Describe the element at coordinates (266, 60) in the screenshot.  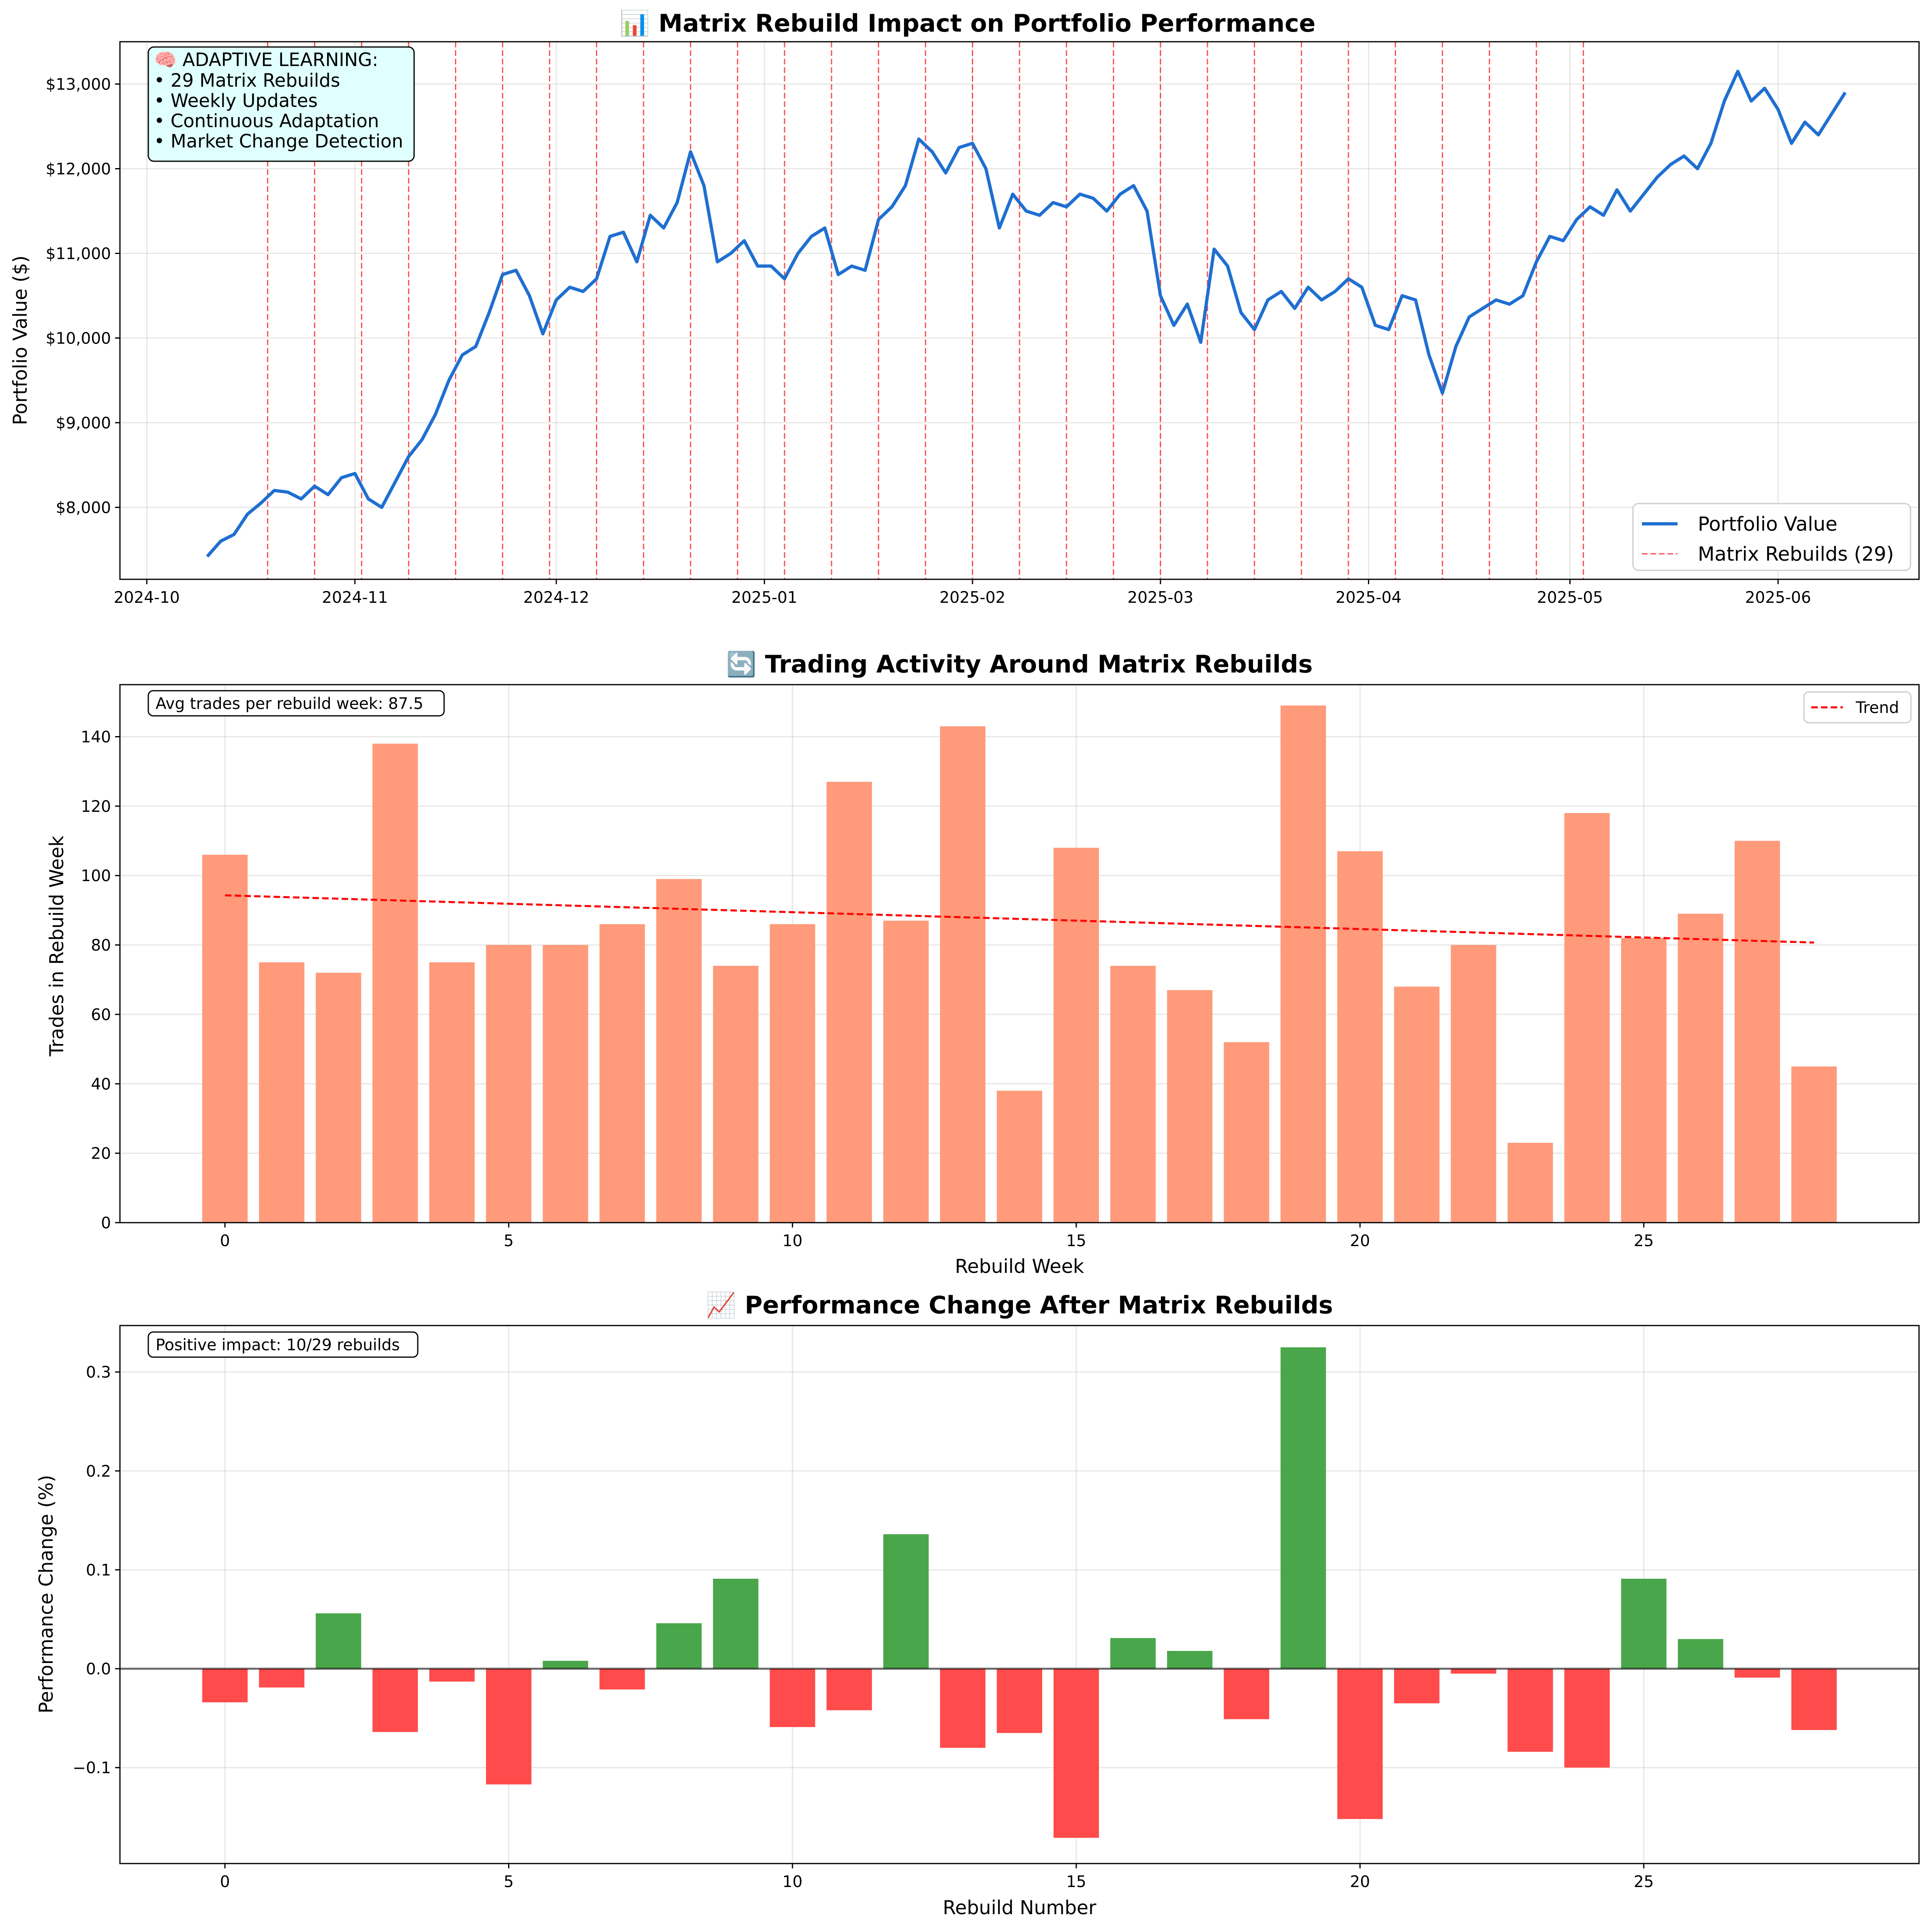
I see `info-line: 🧠 ADAPTIVE LEARNING:` at that location.